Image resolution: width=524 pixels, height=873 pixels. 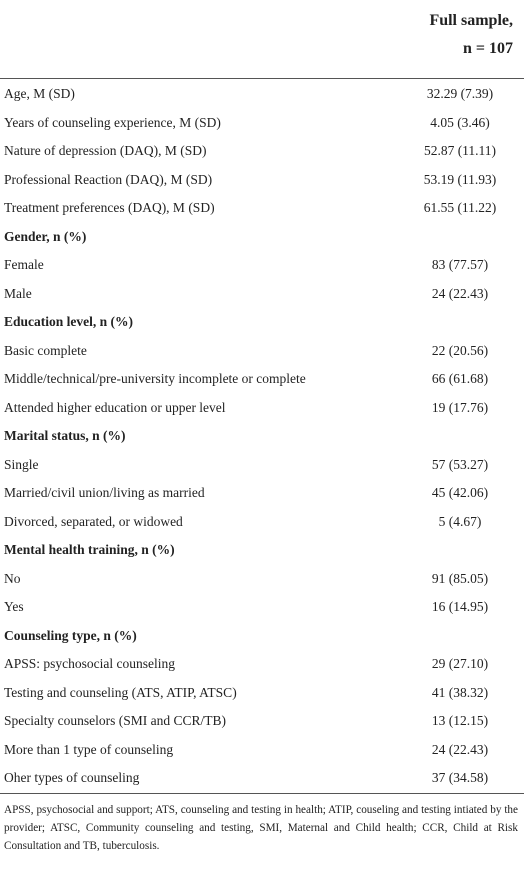 I want to click on row-label: Female, so click(x=24, y=264).